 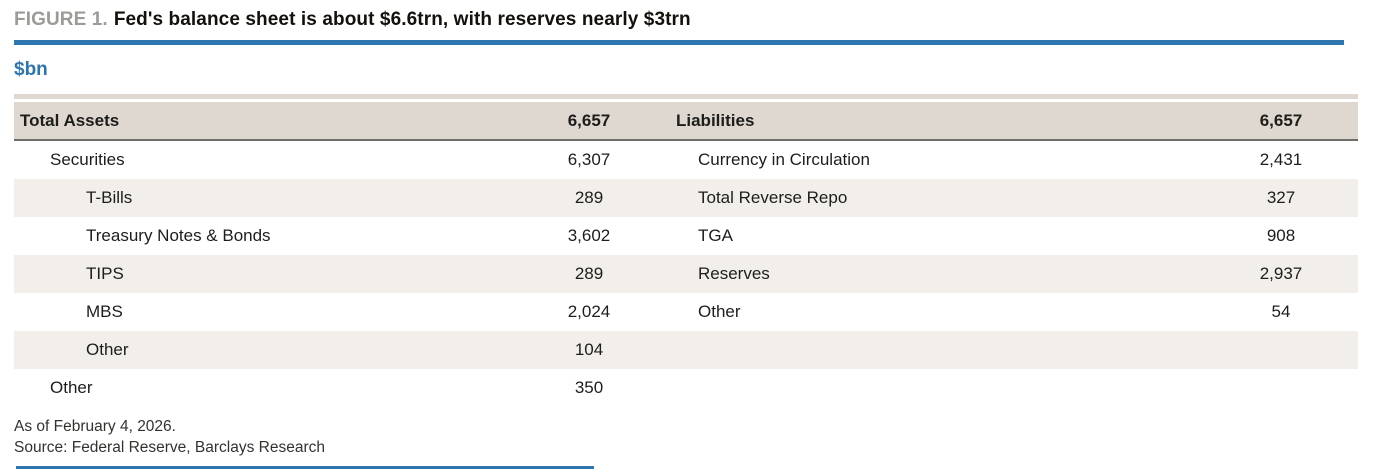 What do you see at coordinates (95, 426) in the screenshot?
I see `as-of-note: As of February 4, 2026.` at bounding box center [95, 426].